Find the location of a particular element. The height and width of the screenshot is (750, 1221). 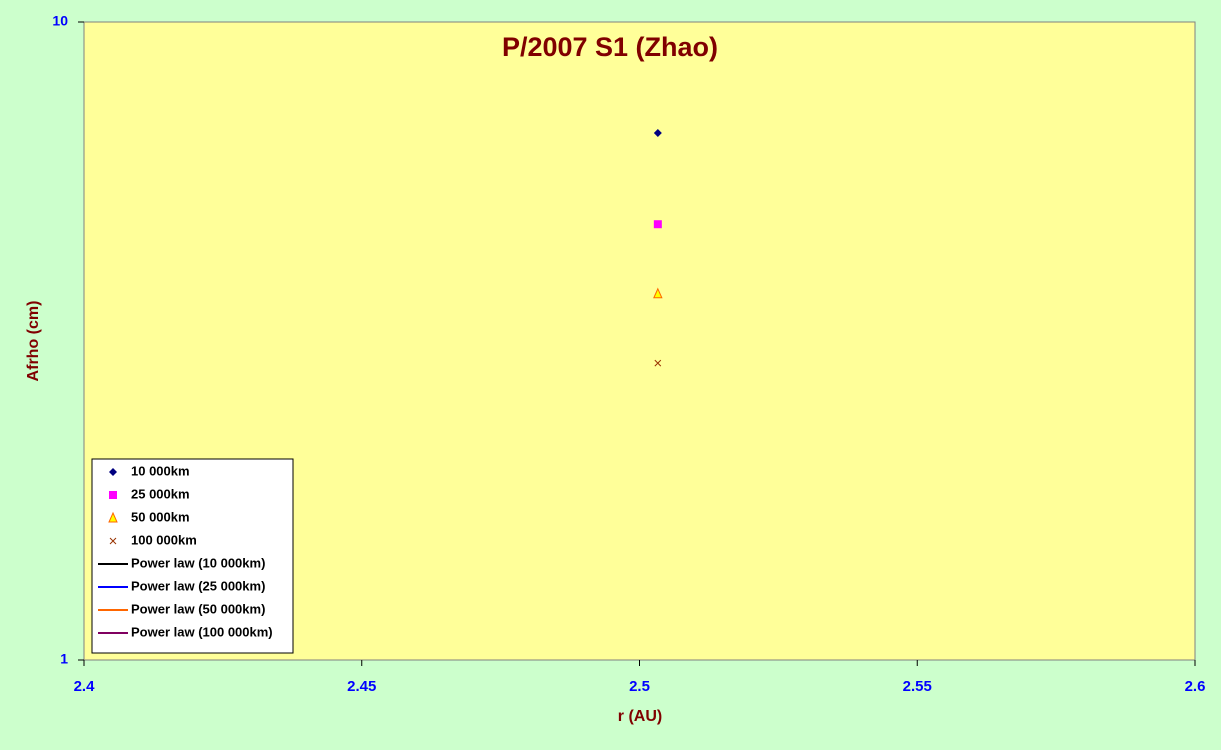

legend-label: Power law (25 000km) is located at coordinates (198, 585).